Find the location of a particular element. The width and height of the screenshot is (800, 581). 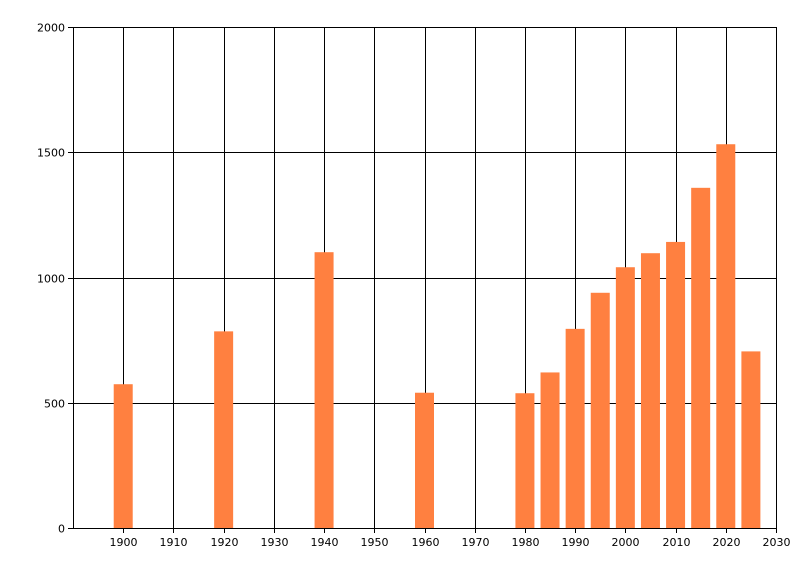

x-tick-label: 1980 is located at coordinates (526, 542).